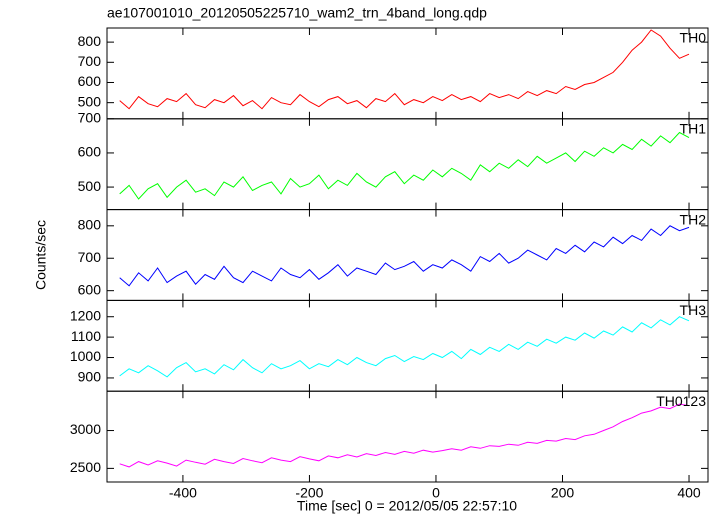  I want to click on panel-frame, so click(407, 255).